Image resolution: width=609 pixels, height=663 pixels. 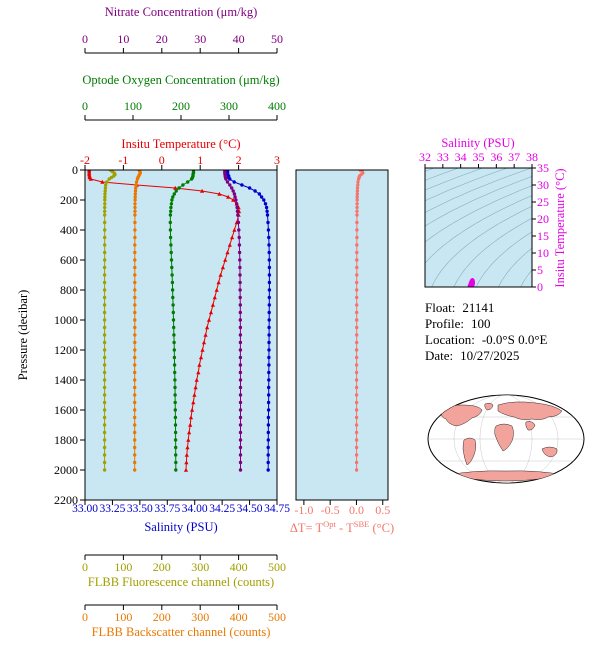 I want to click on tick-label: 1, so click(x=200, y=160).